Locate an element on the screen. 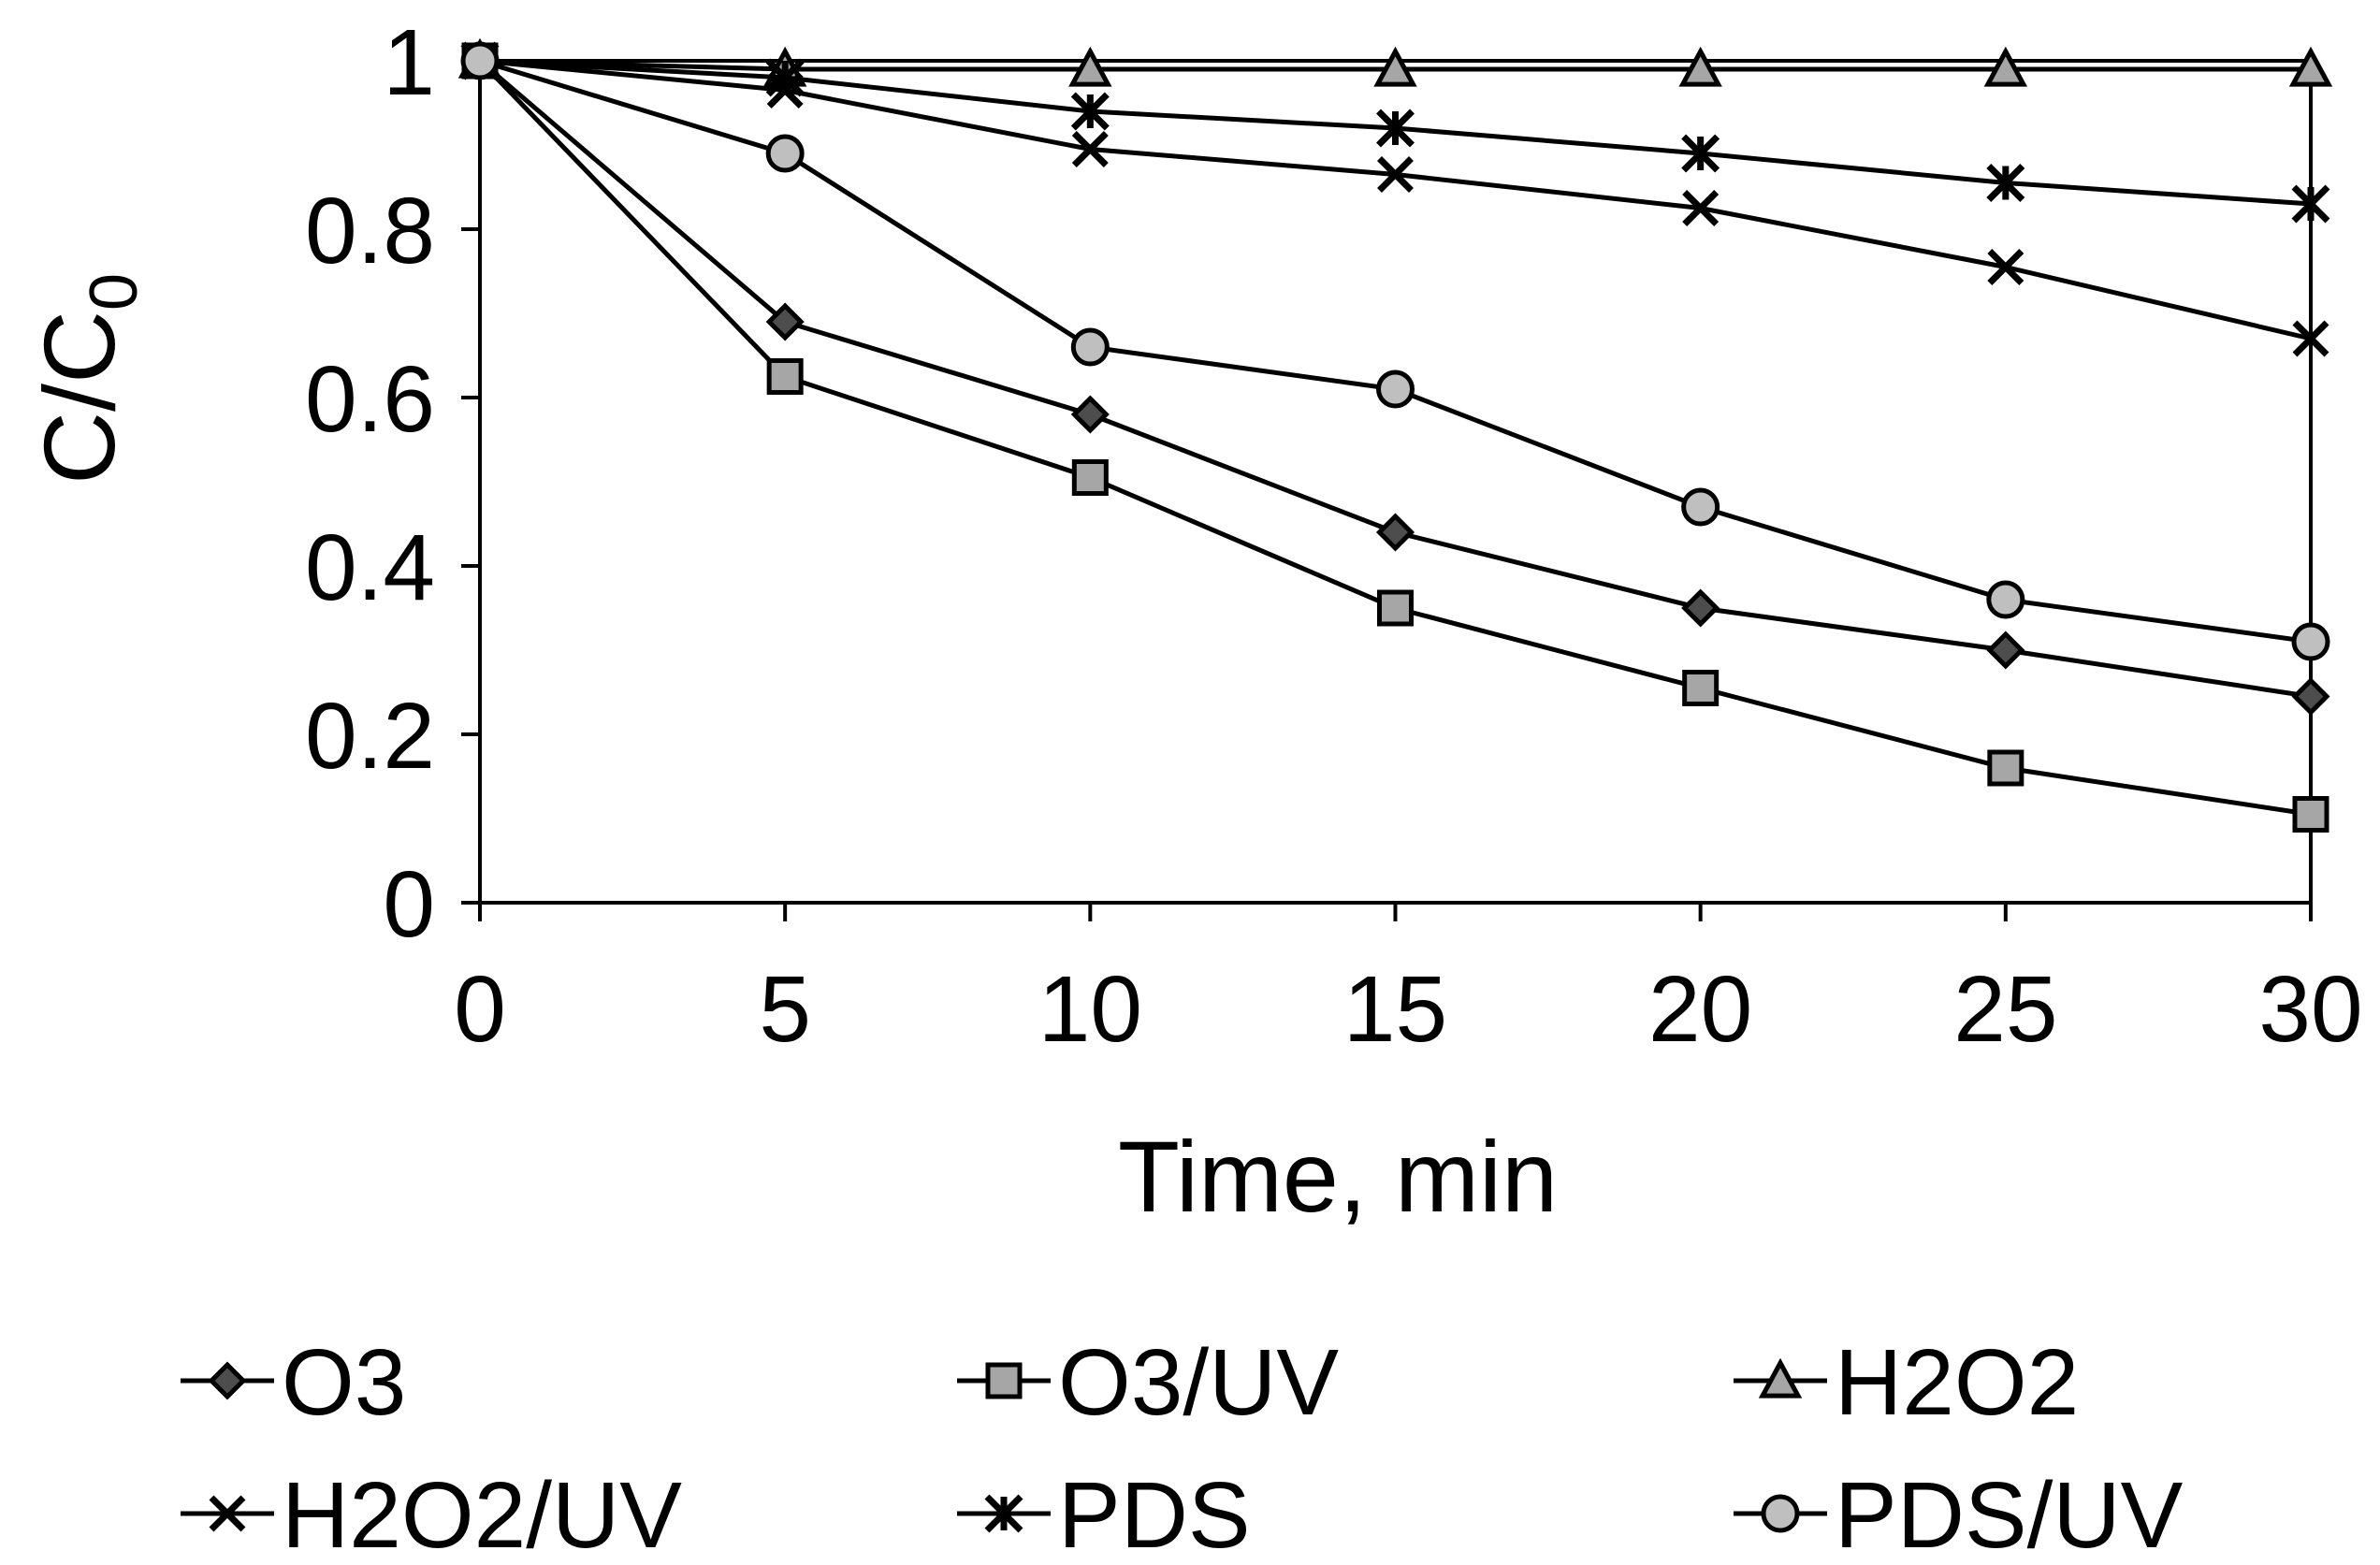 This screenshot has width=2380, height=1565. series-h2o2 is located at coordinates (1395, 62).